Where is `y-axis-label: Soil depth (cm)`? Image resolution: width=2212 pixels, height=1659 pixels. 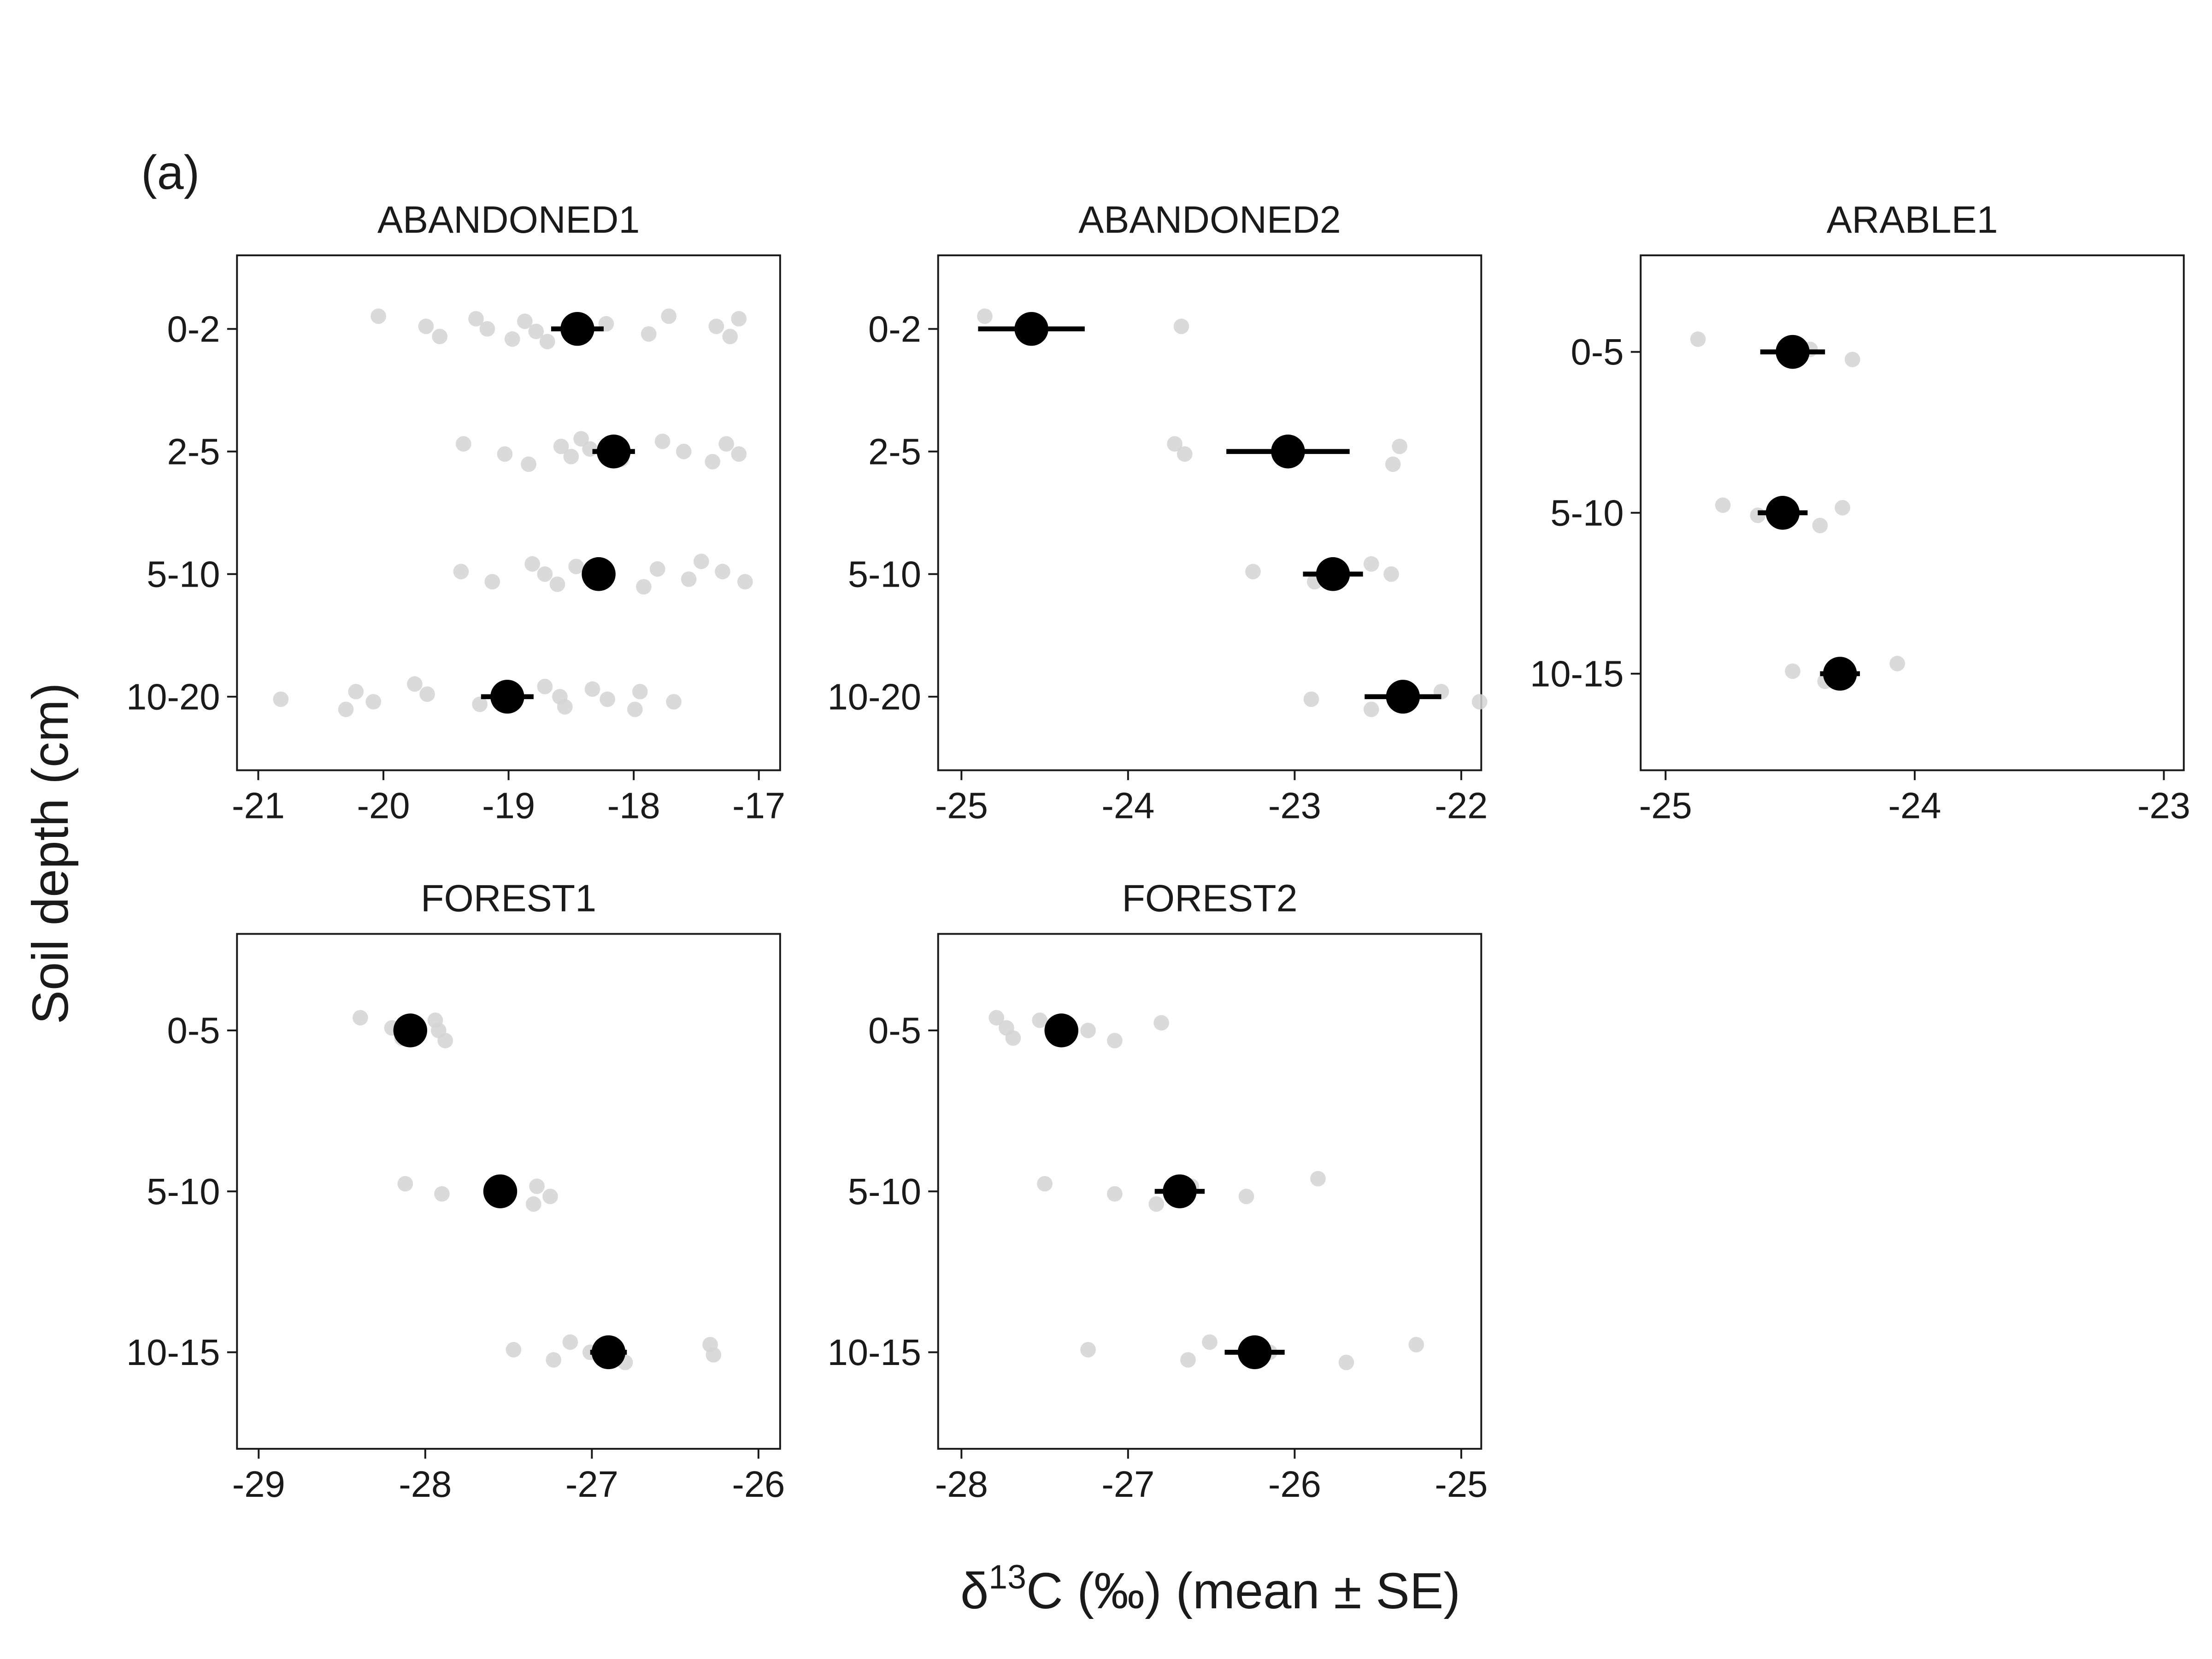 y-axis-label: Soil depth (cm) is located at coordinates (50, 853).